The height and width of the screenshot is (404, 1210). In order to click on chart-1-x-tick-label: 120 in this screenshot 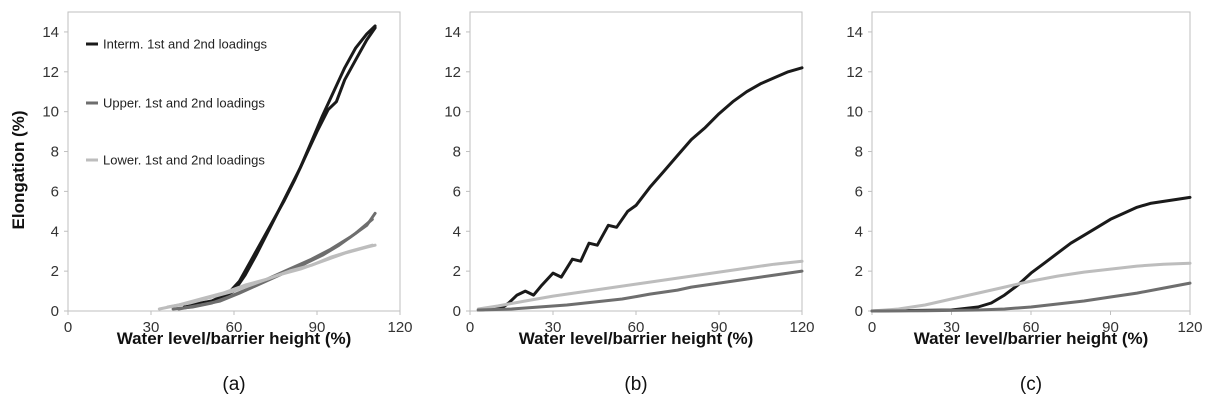, I will do `click(399, 327)`.